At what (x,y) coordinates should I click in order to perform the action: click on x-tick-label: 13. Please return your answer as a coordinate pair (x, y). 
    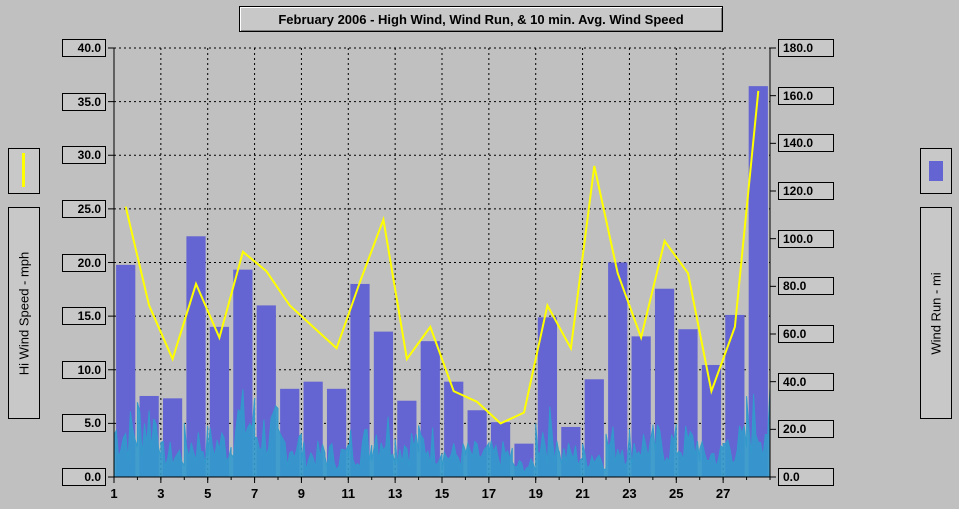
    Looking at the image, I should click on (395, 493).